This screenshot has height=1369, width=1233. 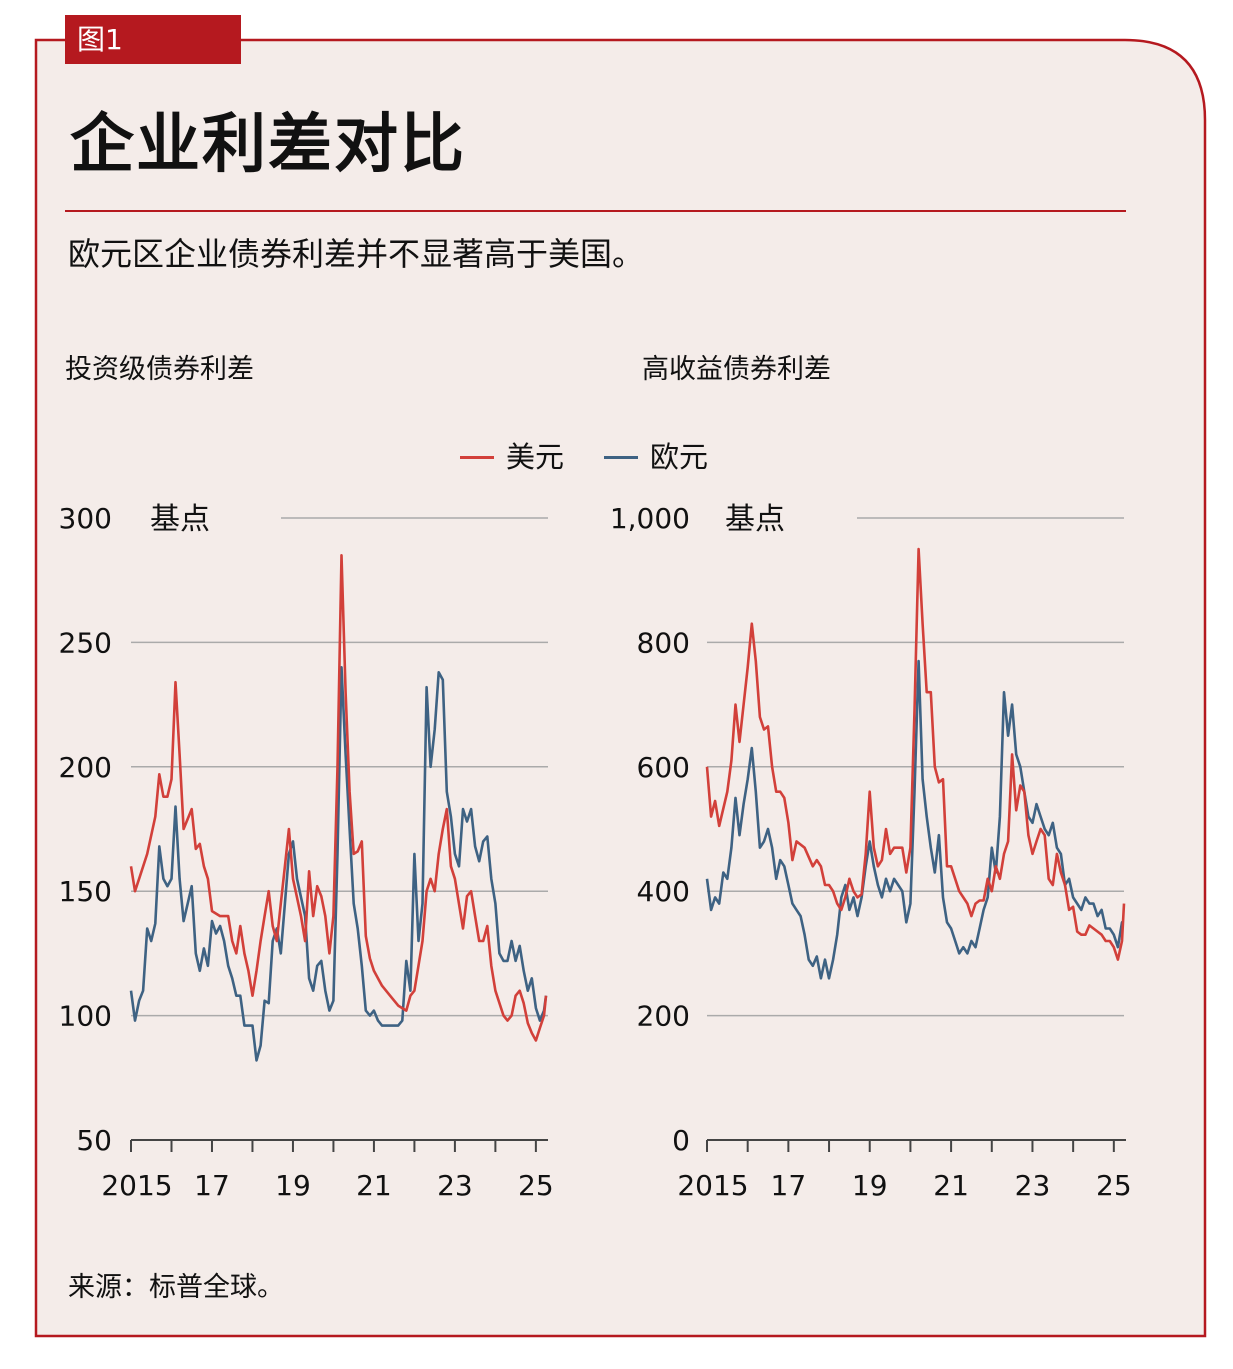 What do you see at coordinates (159, 369) in the screenshot?
I see `chart-title-investment-grade: 投资级债券利差` at bounding box center [159, 369].